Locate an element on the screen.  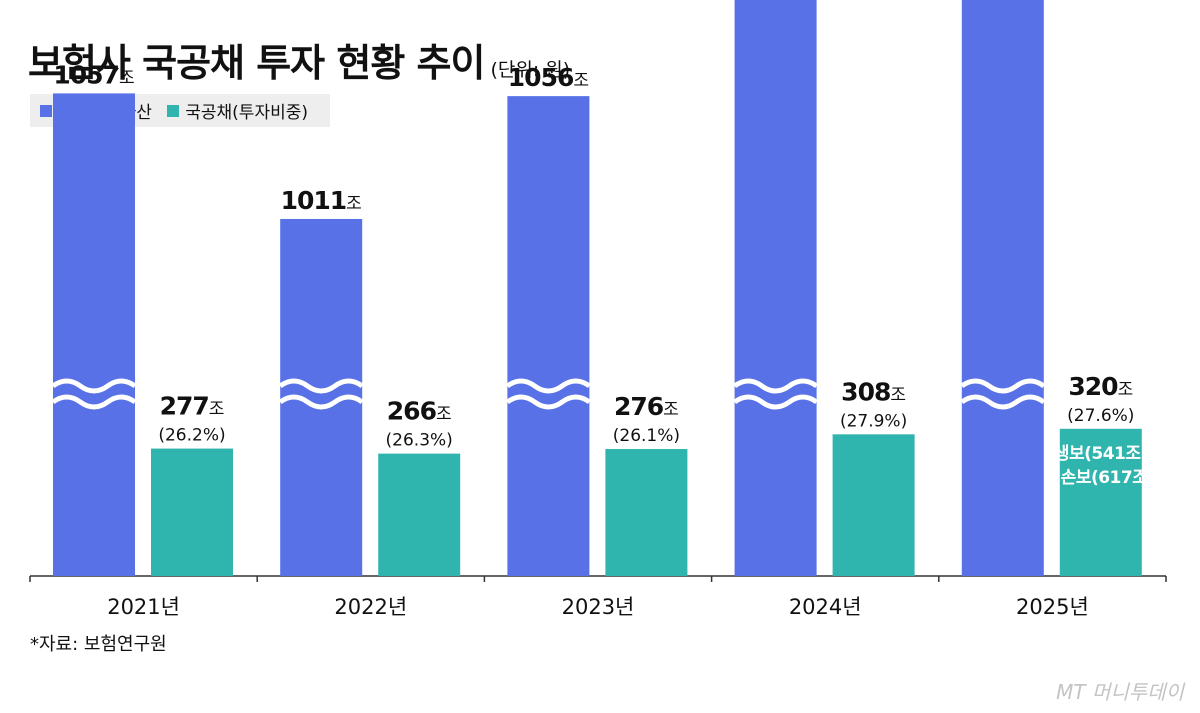
data-label-gov-bonds: 266조 is located at coordinates (419, 411).